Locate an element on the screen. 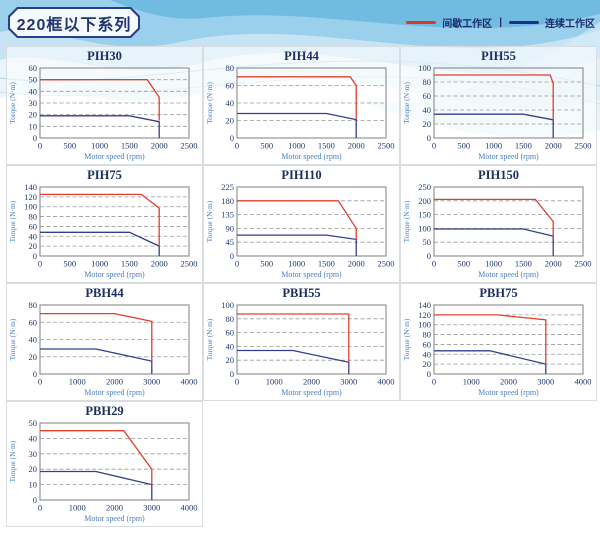  svg-text: 3000 is located at coordinates (151, 508).